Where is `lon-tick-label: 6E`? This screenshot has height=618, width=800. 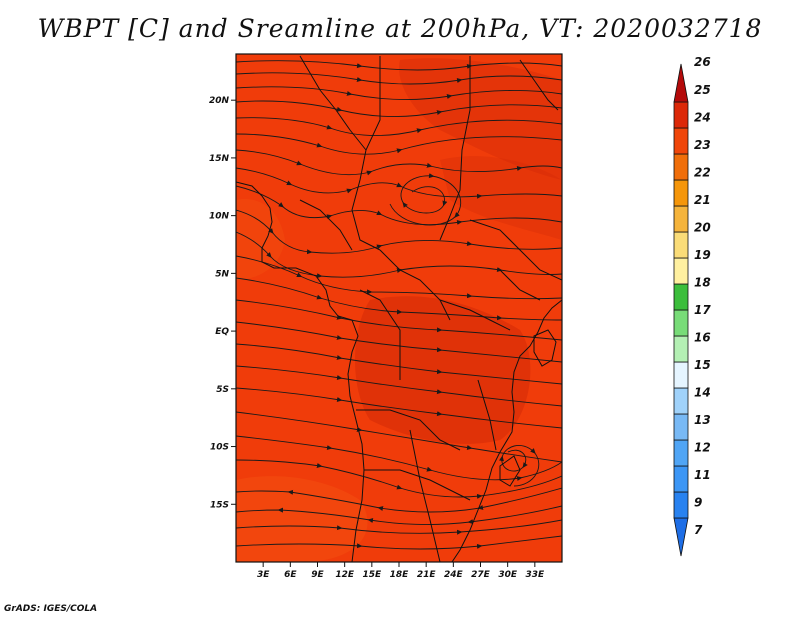 lon-tick-label: 6E is located at coordinates (290, 575).